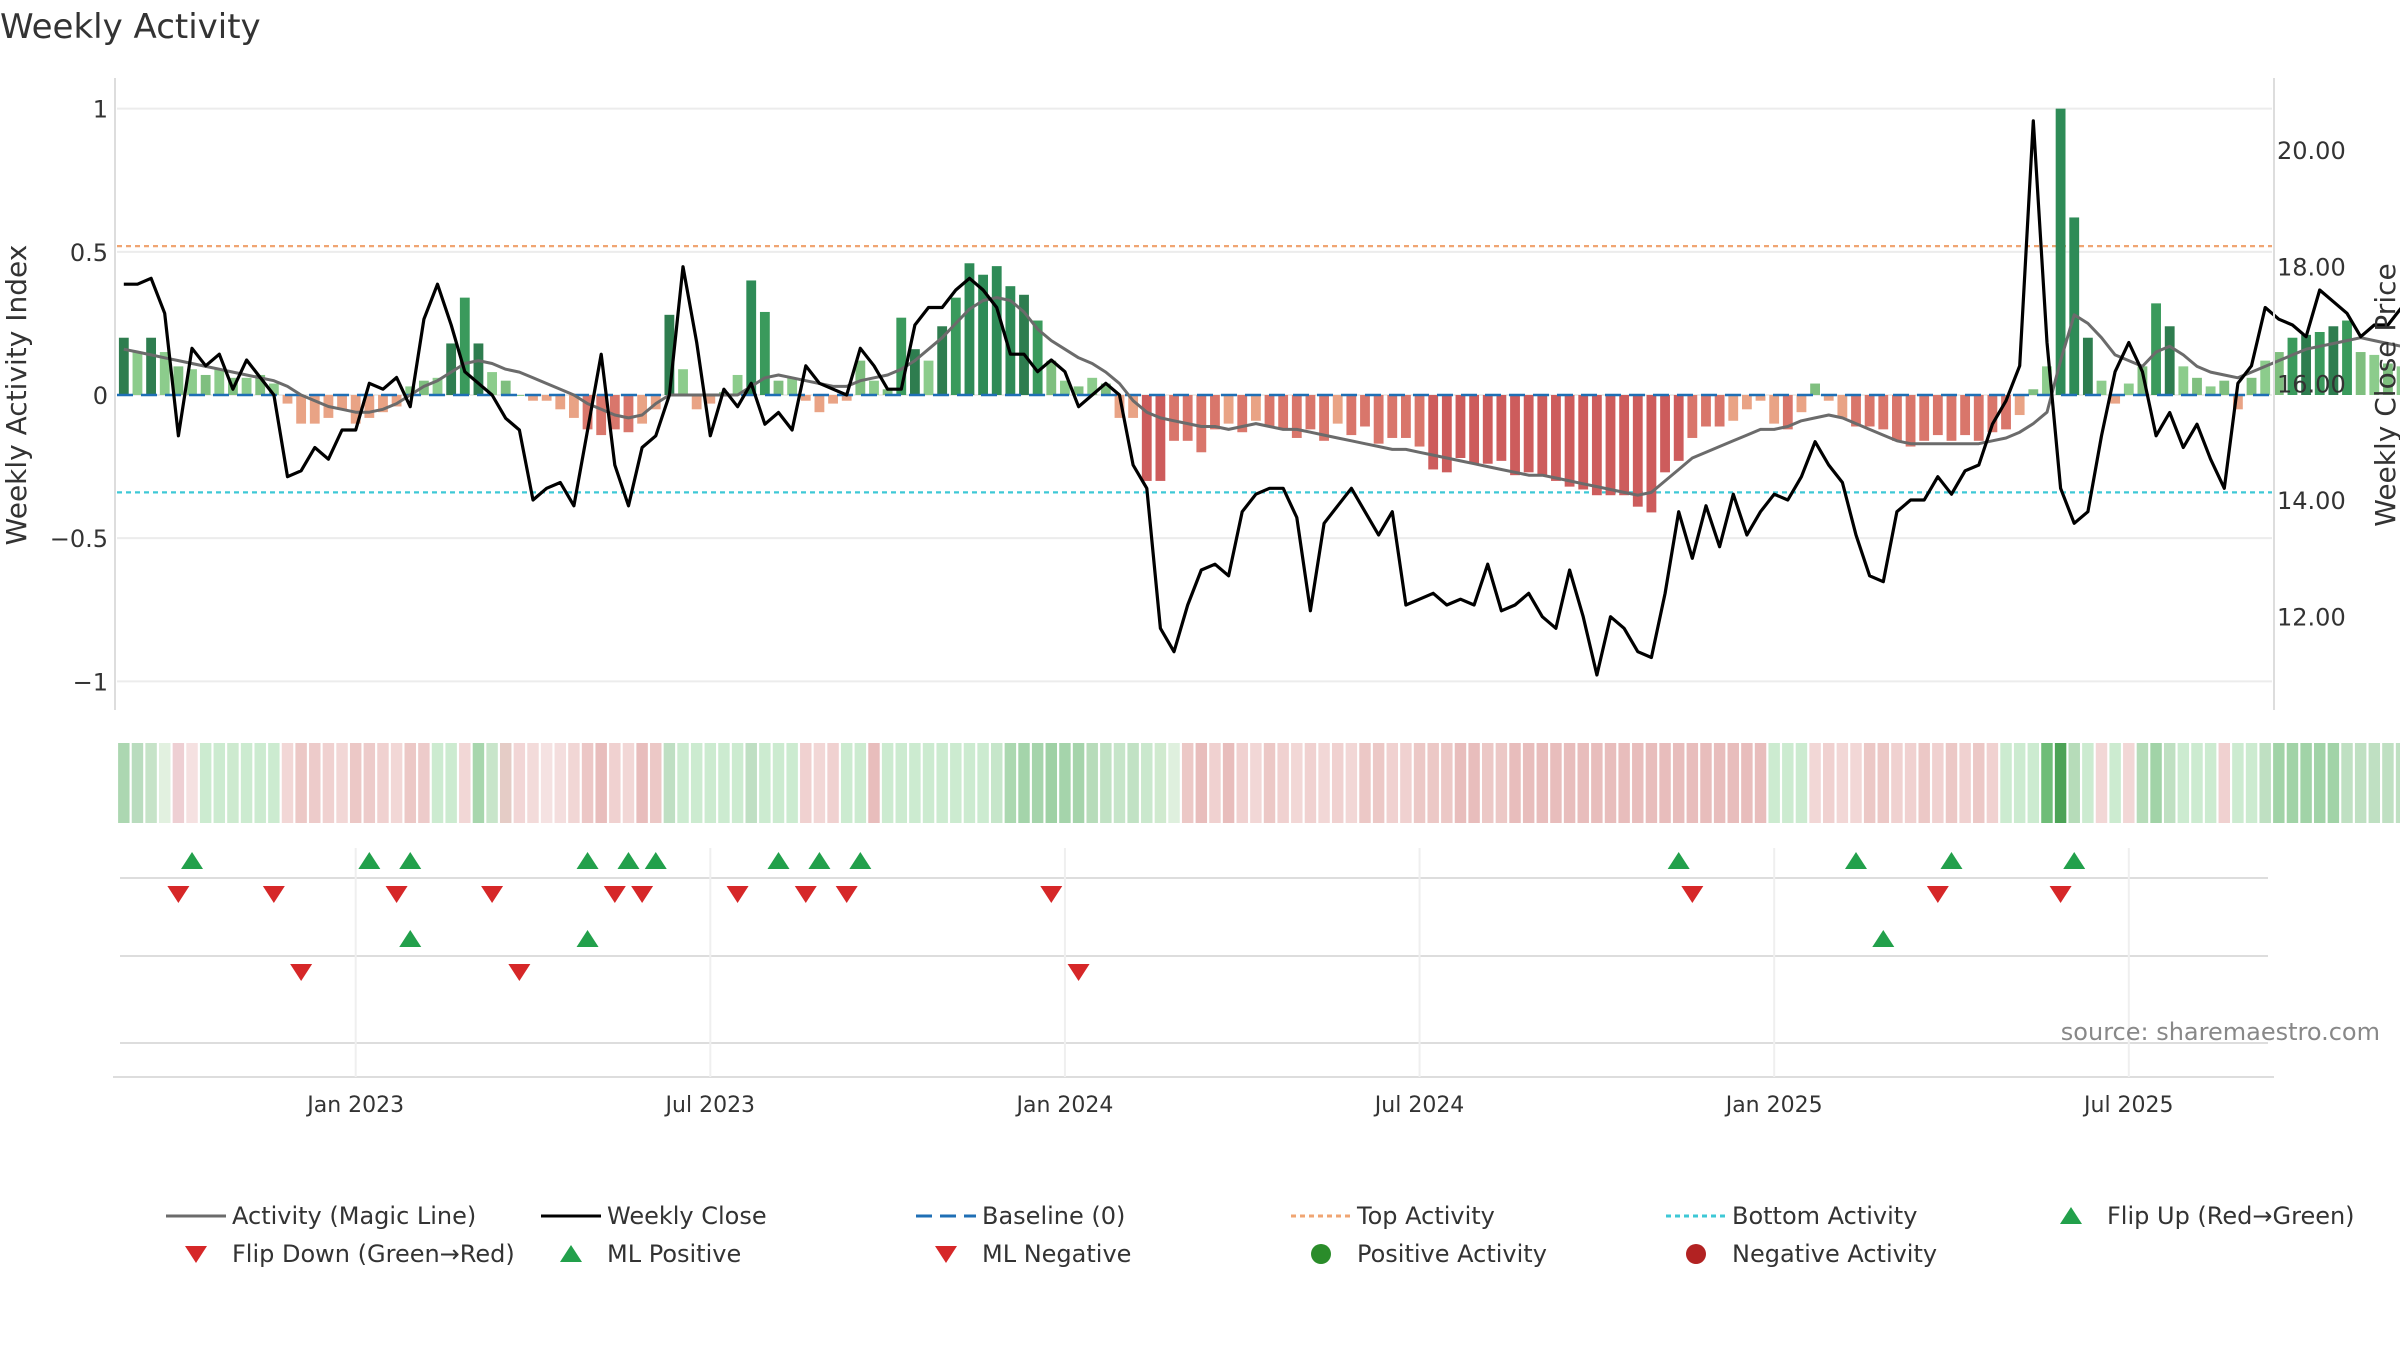  I want to click on legend-label: Weekly Close, so click(687, 1216).